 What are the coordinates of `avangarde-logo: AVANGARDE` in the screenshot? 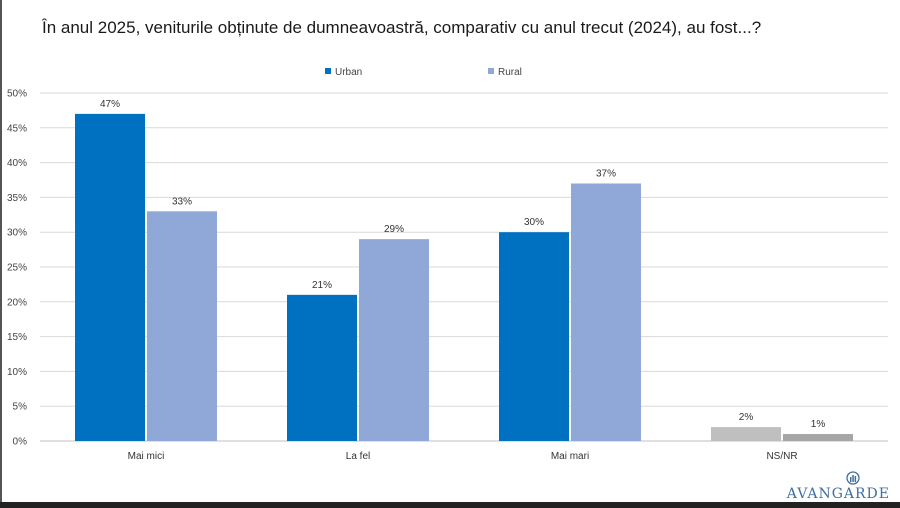 It's located at (838, 494).